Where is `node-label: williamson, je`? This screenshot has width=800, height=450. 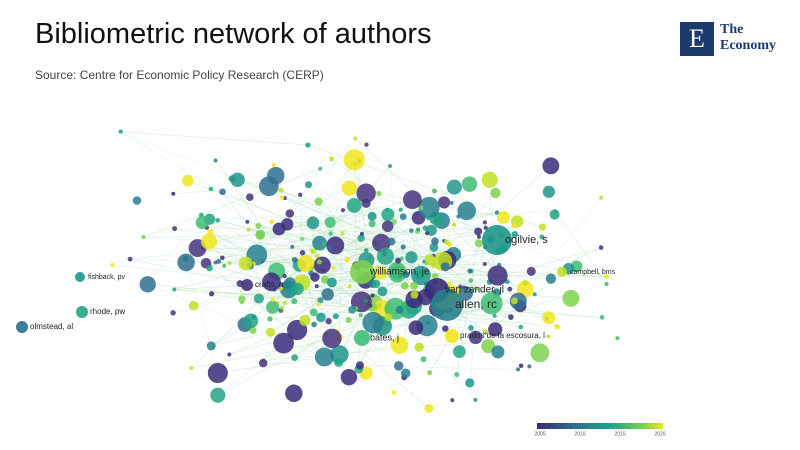
node-label: williamson, je is located at coordinates (399, 272).